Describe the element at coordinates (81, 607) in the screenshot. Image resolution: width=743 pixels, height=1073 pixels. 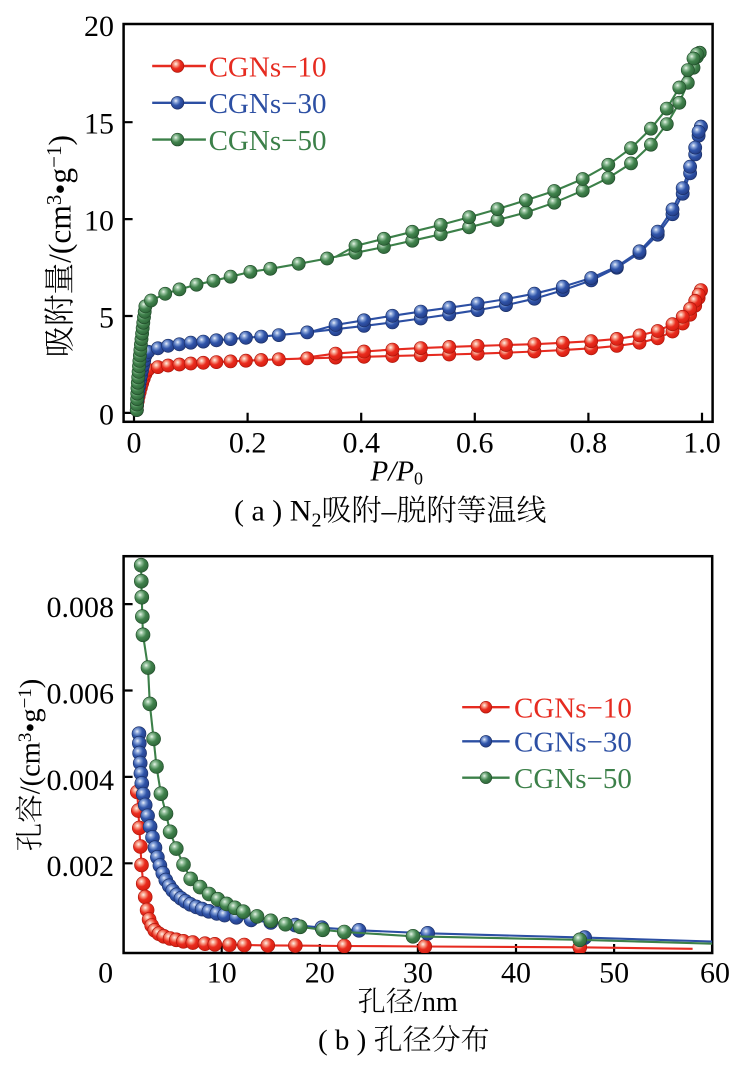
I see `svg-text: 0.008` at that location.